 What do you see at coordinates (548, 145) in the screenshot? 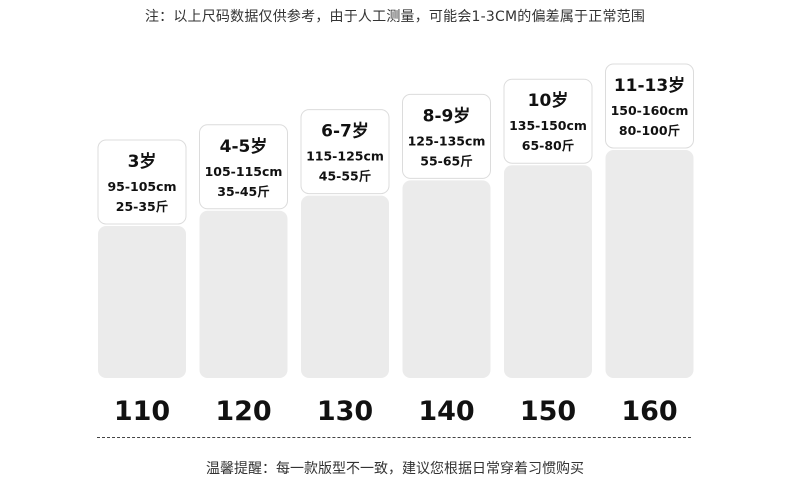
I see `weight-label: 65-80斤` at bounding box center [548, 145].